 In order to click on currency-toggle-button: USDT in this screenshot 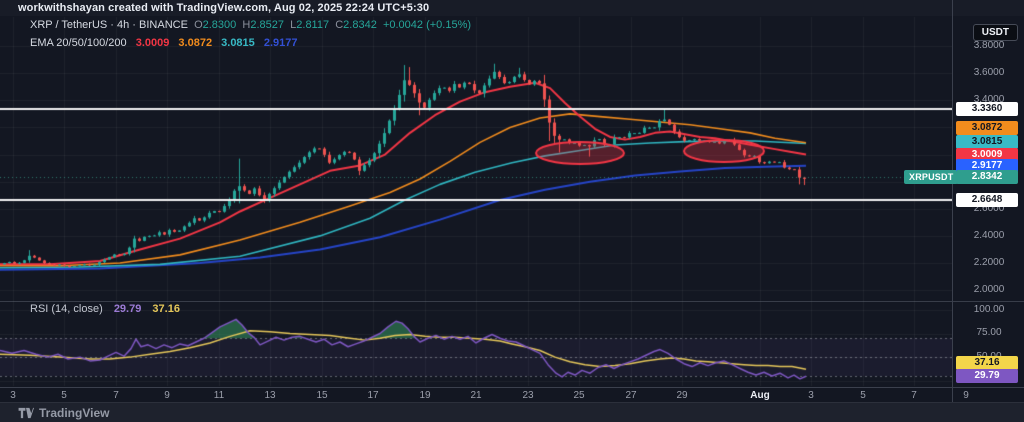, I will do `click(995, 32)`.